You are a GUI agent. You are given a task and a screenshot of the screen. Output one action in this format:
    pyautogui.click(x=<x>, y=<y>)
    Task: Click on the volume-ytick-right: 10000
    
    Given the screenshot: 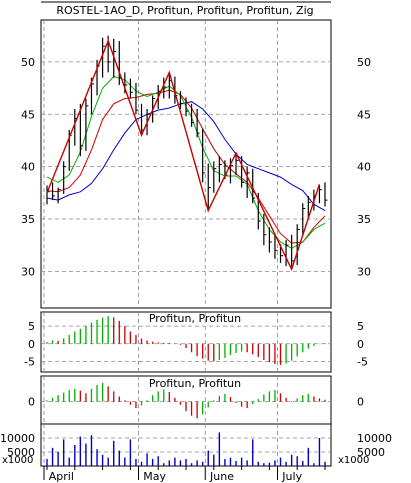 What is the action you would take?
    pyautogui.click(x=374, y=438)
    